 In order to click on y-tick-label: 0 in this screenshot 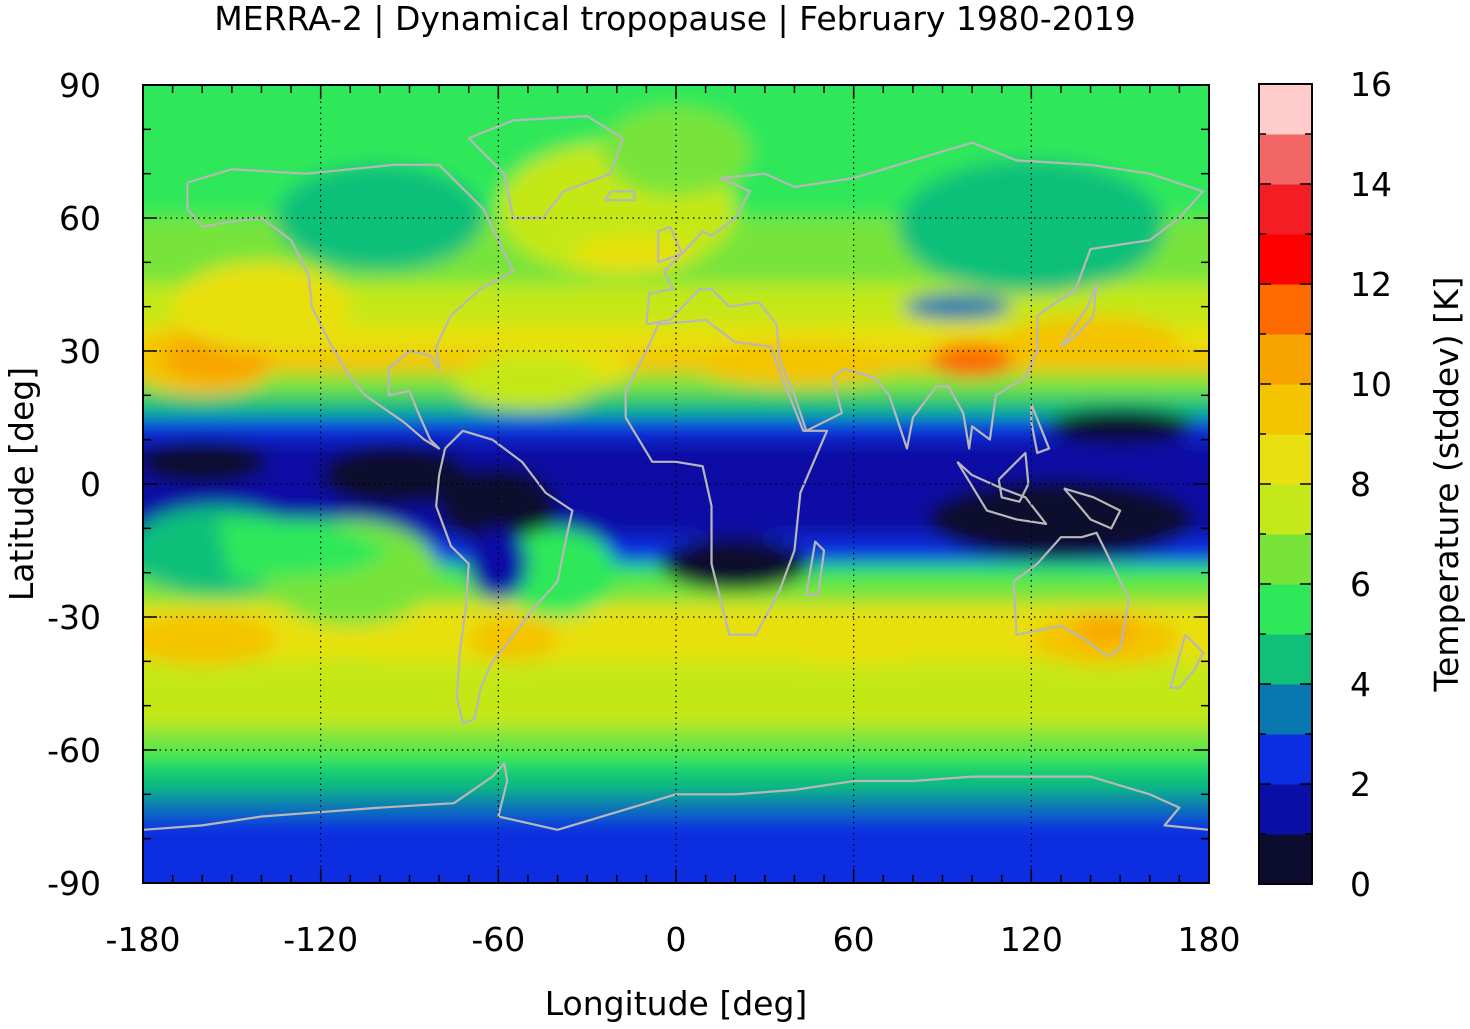, I will do `click(90, 484)`.